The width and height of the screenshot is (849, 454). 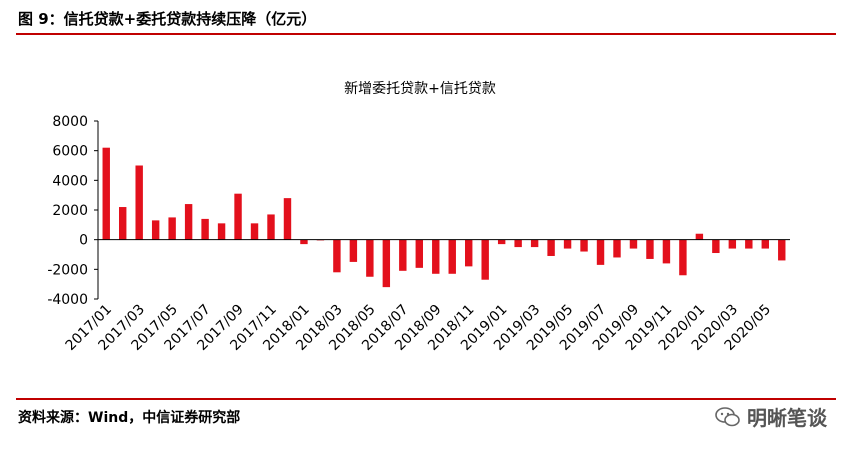 I want to click on y-tick-label: -4000, so click(x=67, y=300).